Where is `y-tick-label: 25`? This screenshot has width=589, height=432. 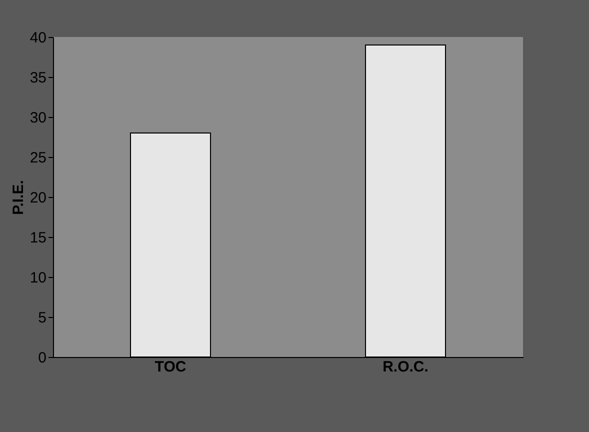 y-tick-label: 25 is located at coordinates (38, 158).